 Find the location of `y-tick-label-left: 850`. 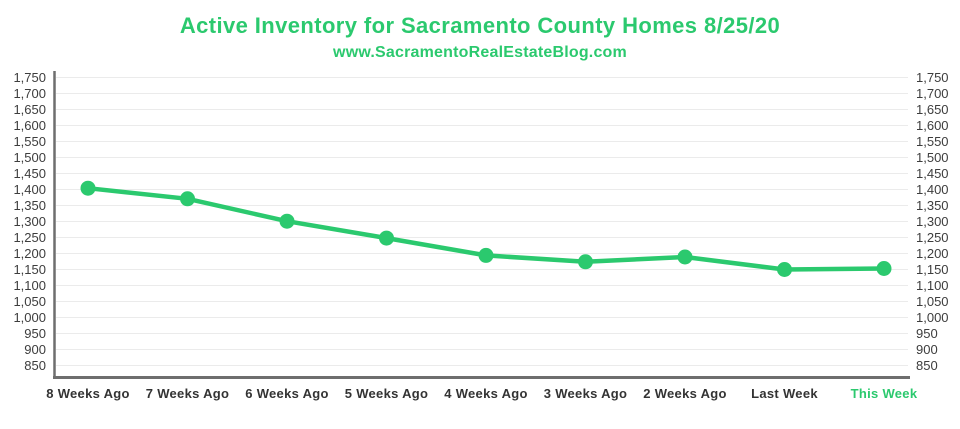

y-tick-label-left: 850 is located at coordinates (35, 365).